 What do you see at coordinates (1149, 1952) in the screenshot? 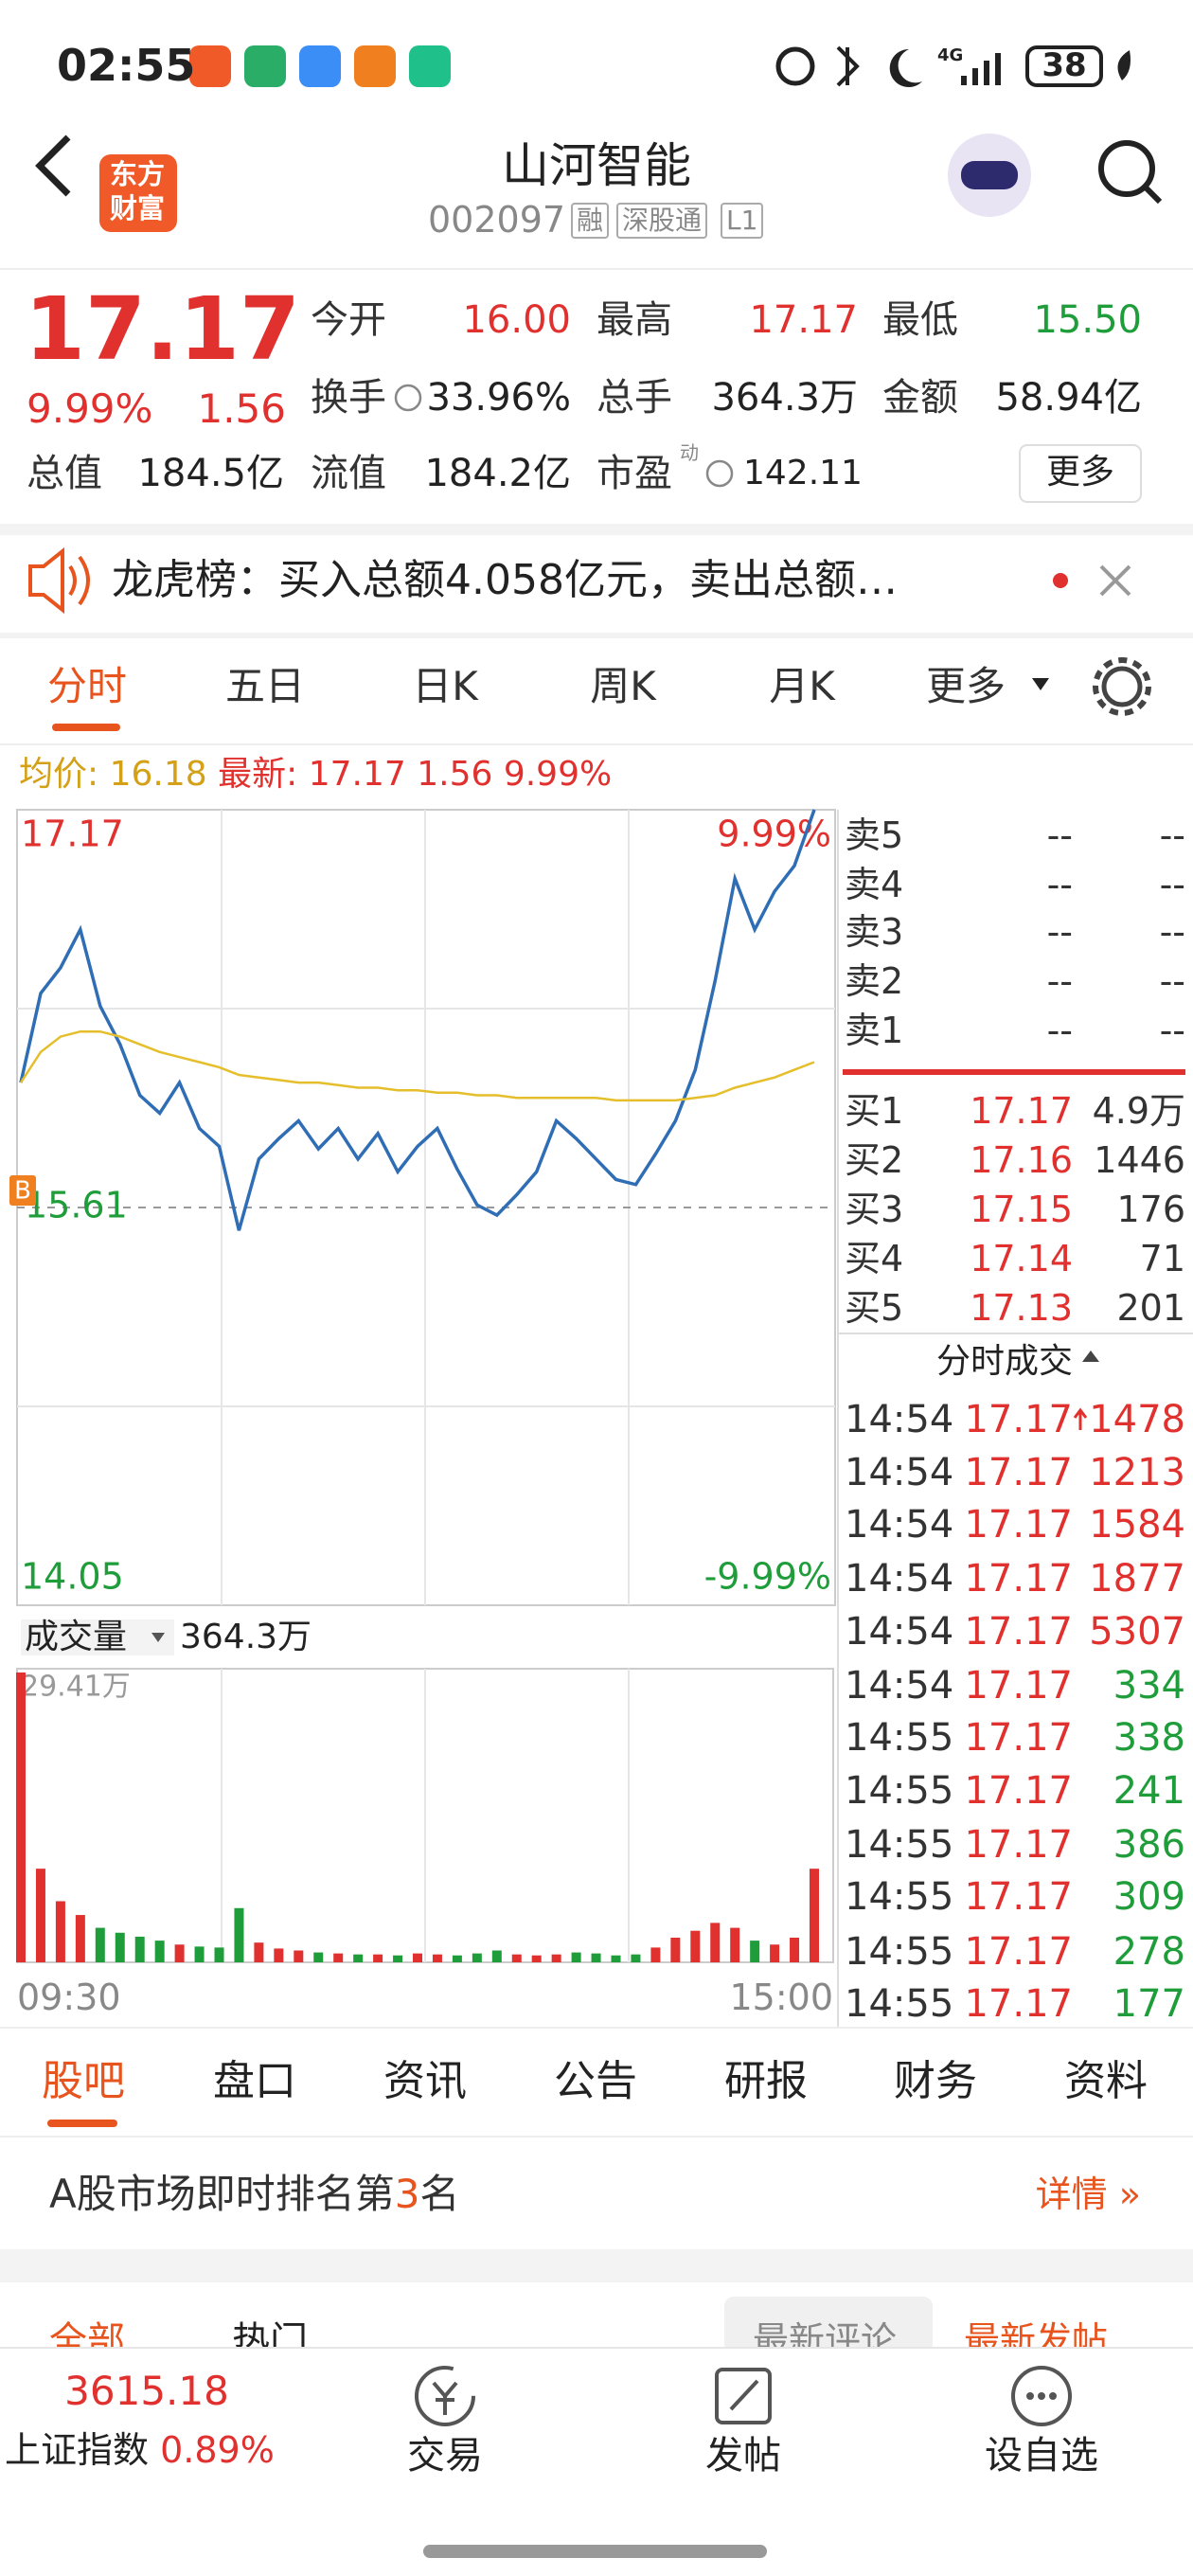
I see `trade-volume: 278` at bounding box center [1149, 1952].